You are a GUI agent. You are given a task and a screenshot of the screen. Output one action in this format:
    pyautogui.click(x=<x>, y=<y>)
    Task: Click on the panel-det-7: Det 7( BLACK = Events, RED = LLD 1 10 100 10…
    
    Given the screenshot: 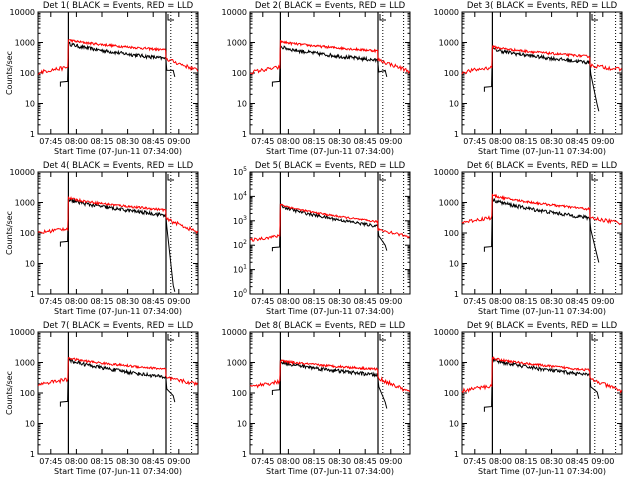 What is the action you would take?
    pyautogui.click(x=102, y=398)
    